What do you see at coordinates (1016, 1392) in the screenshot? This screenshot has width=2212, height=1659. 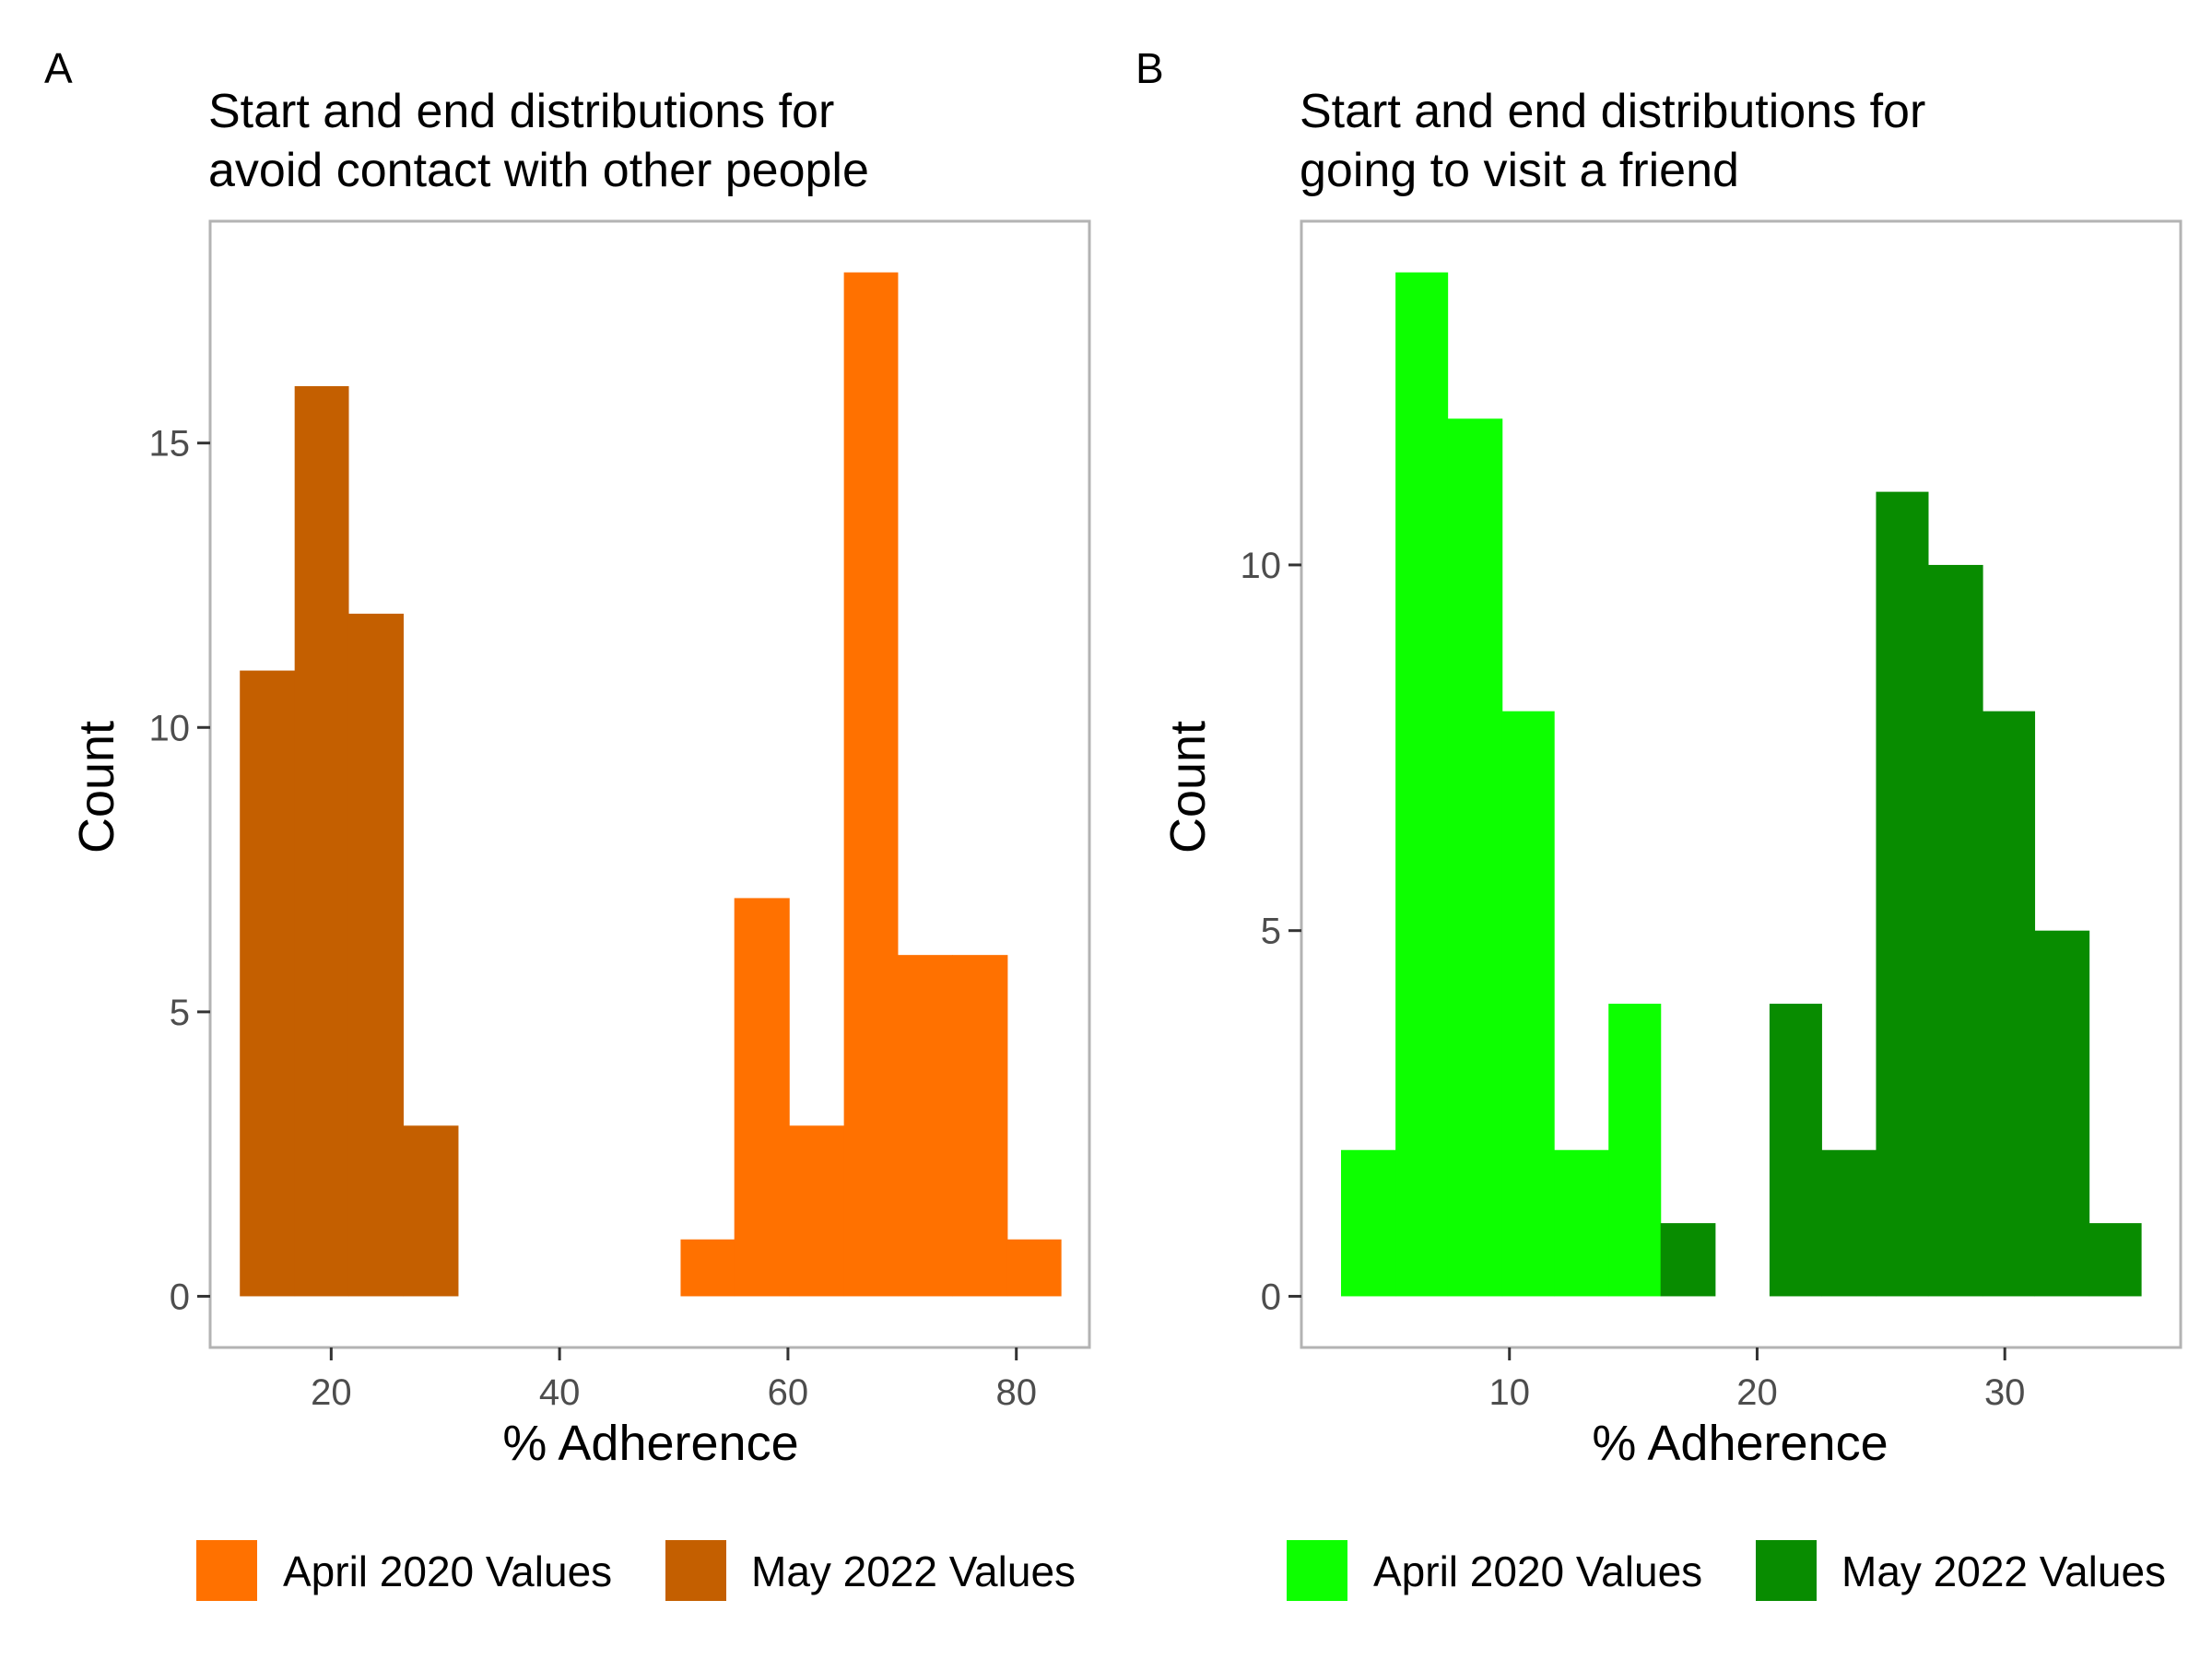 I see `panel-a-x-tick-label: 80` at bounding box center [1016, 1392].